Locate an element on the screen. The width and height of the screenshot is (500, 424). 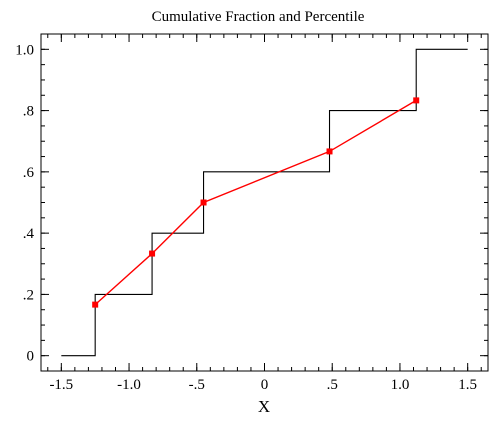
x-tick-label: 1.5 is located at coordinates (467, 385).